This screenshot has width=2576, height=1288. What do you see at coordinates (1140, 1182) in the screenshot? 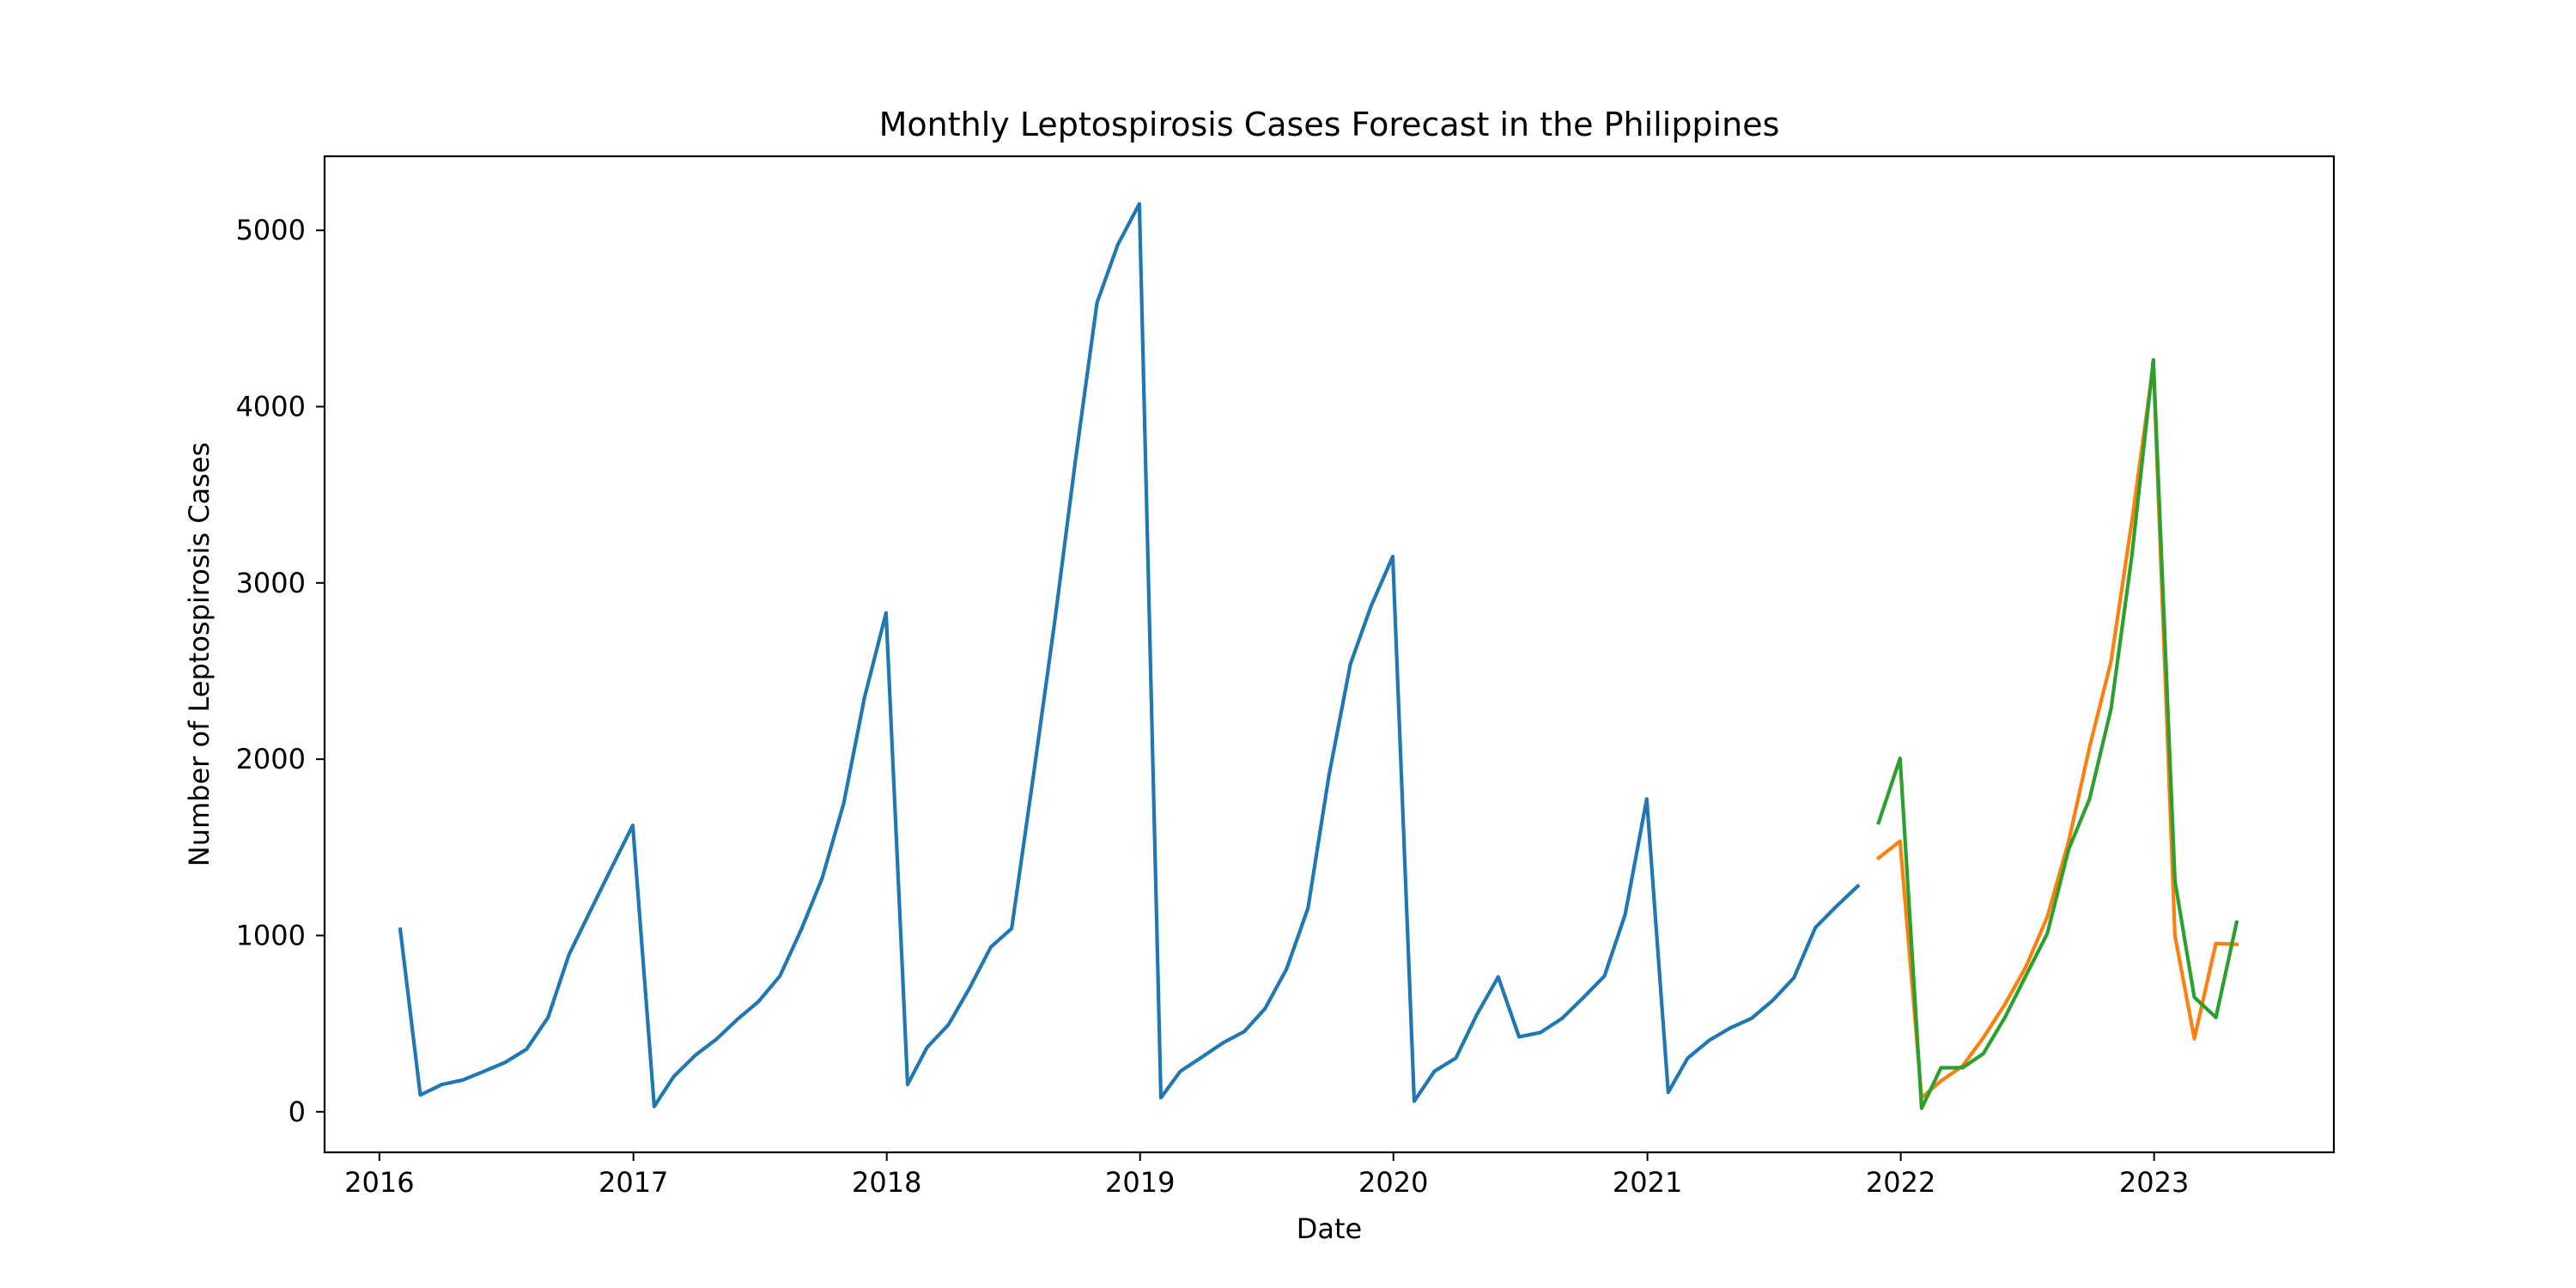
I see `x-tick-label: 2019` at bounding box center [1140, 1182].